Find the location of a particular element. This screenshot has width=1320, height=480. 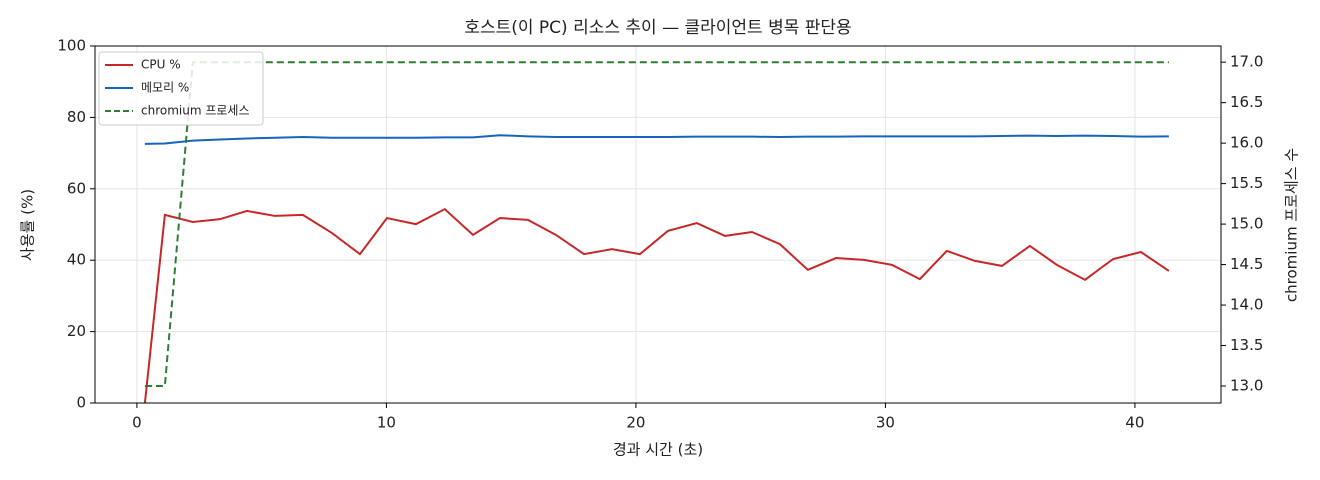

y2-tick-label: 15.5 is located at coordinates (1246, 183).